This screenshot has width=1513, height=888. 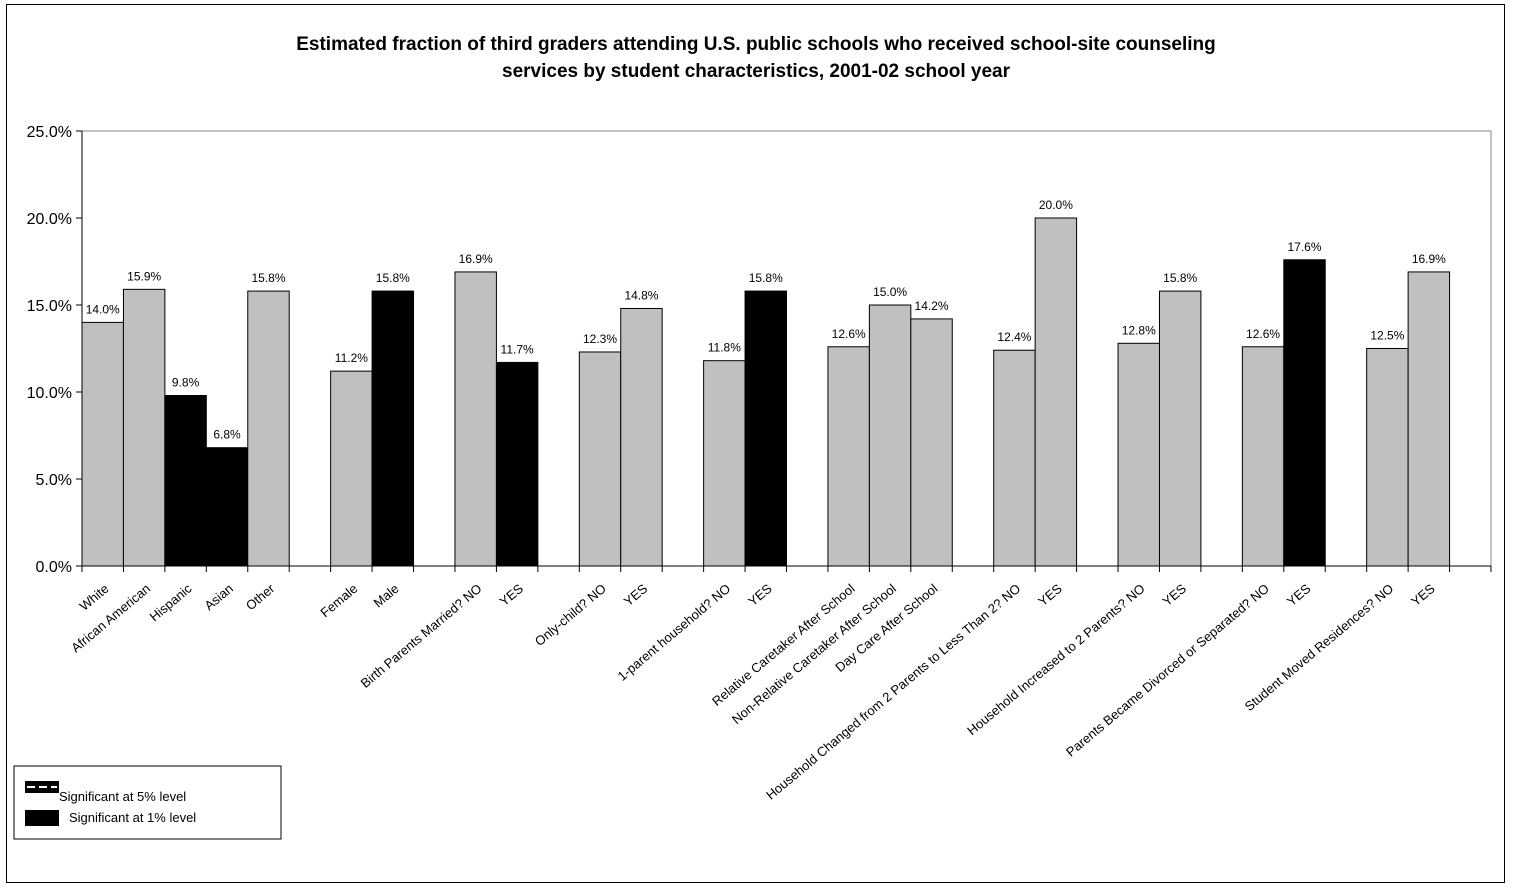 What do you see at coordinates (386, 596) in the screenshot?
I see `category-label: Male` at bounding box center [386, 596].